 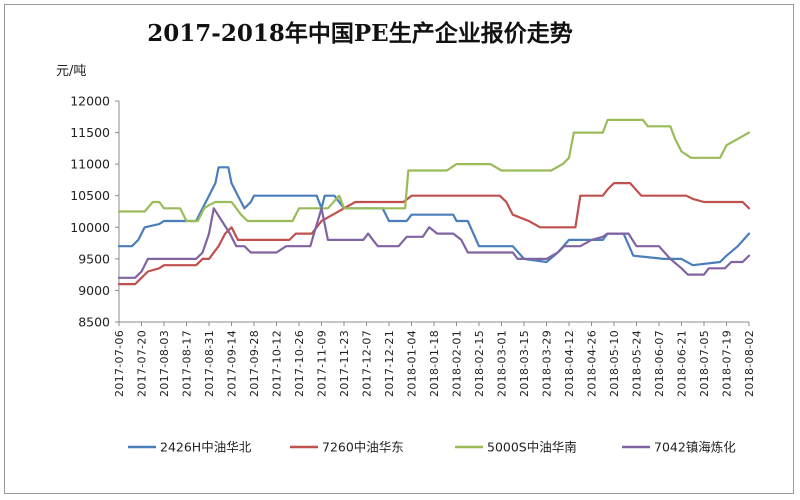 What do you see at coordinates (142, 363) in the screenshot?
I see `x-tick-label: 2017-07-20` at bounding box center [142, 363].